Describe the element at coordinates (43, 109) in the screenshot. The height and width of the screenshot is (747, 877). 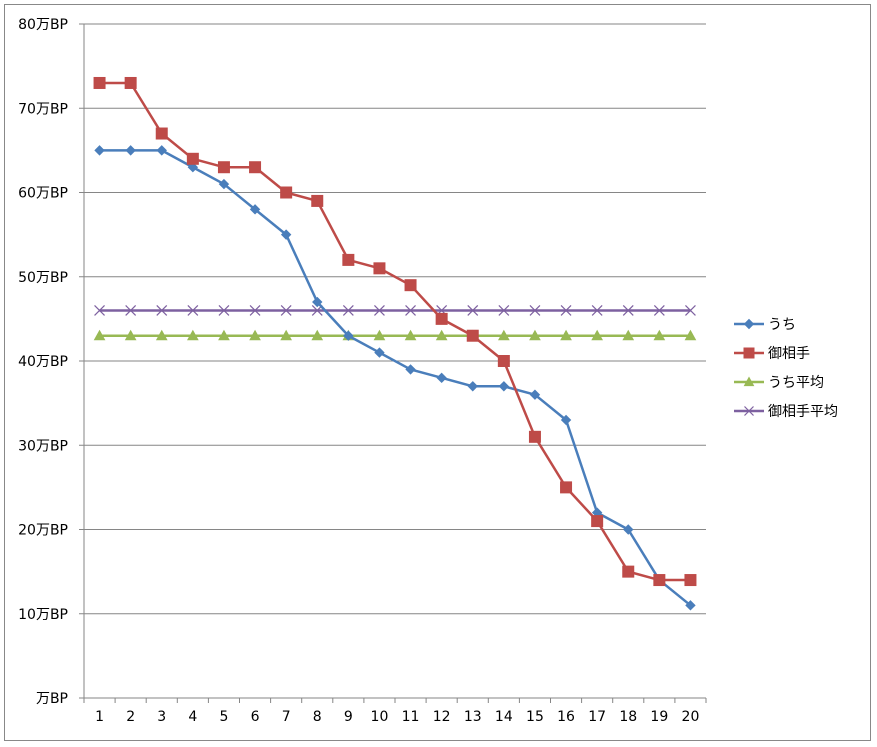
I see `y-tick-label: 70万BP` at that location.